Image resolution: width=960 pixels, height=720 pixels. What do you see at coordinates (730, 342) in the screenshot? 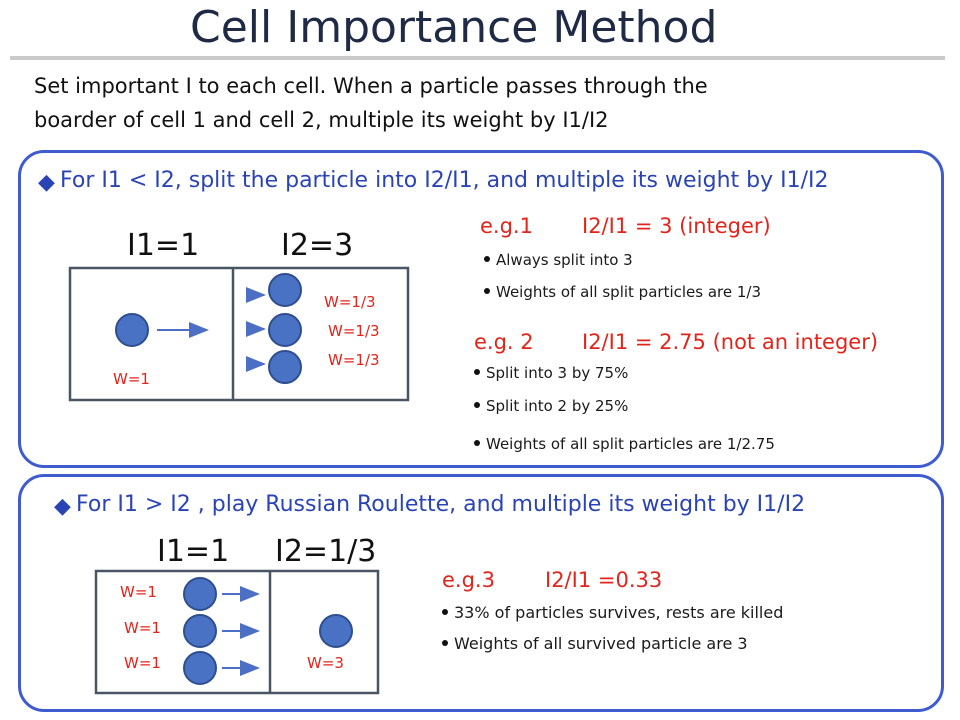
I see `example-2-ratio: I2/I1 = 2.75 (not an integer)` at bounding box center [730, 342].